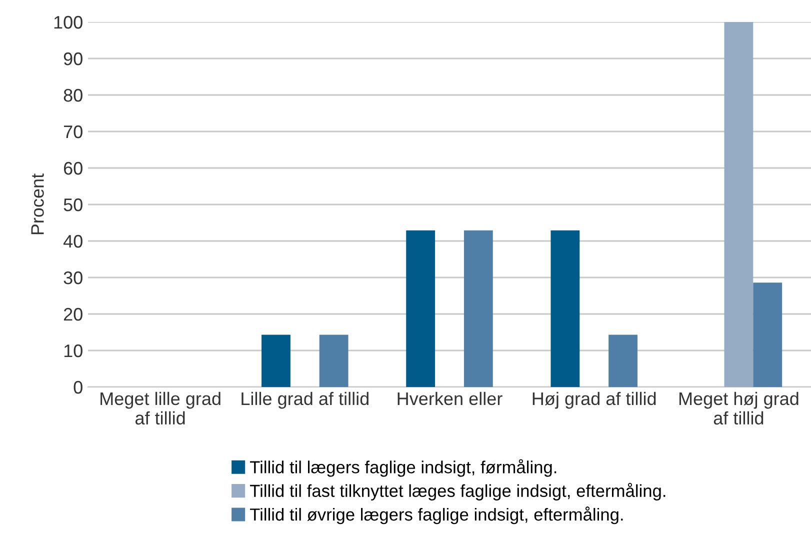 The width and height of the screenshot is (811, 547). What do you see at coordinates (73, 314) in the screenshot?
I see `y-tick-label: 20` at bounding box center [73, 314].